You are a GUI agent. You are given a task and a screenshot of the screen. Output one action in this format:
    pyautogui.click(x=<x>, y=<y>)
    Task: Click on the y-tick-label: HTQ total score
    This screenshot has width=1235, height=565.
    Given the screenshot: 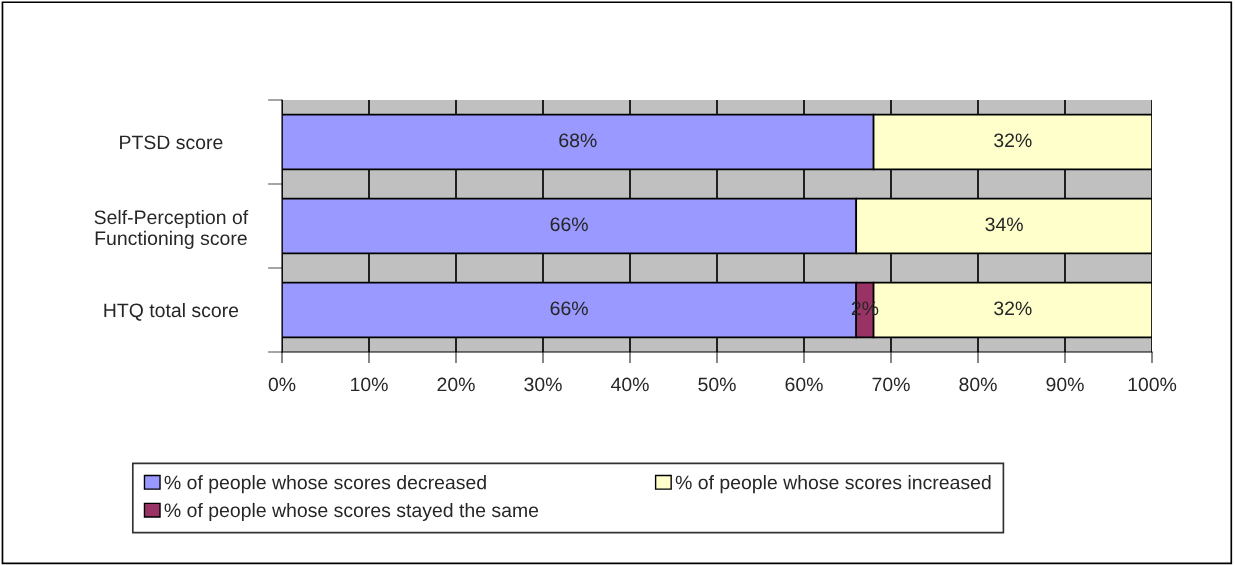 What is the action you would take?
    pyautogui.click(x=171, y=311)
    